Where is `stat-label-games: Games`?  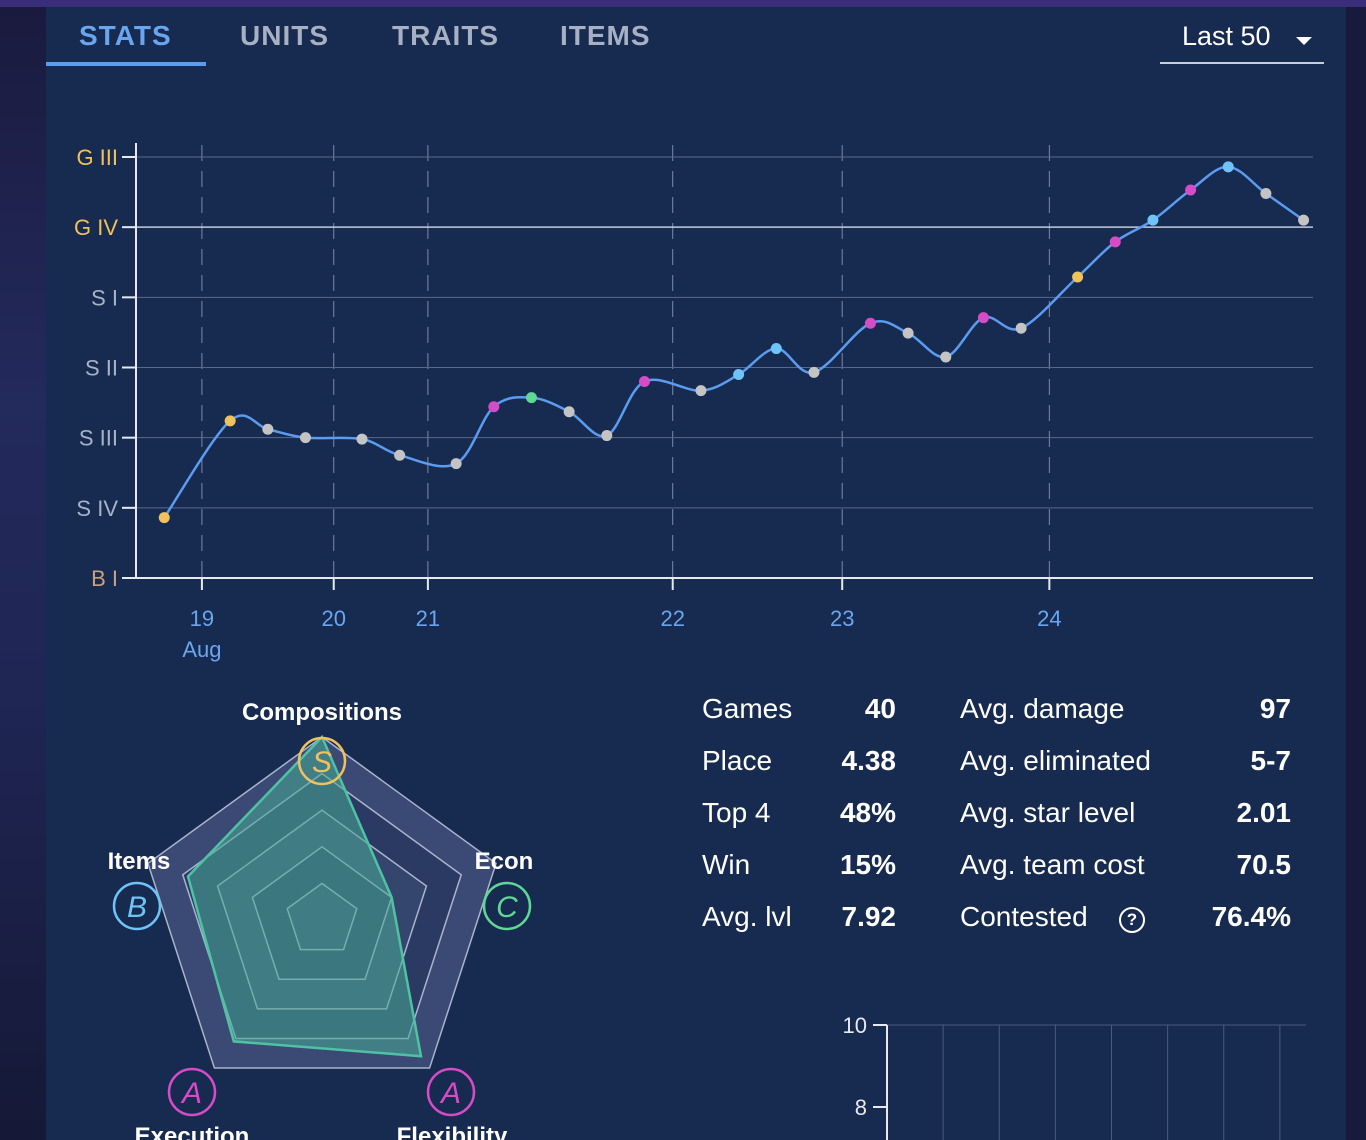
stat-label-games: Games is located at coordinates (747, 708).